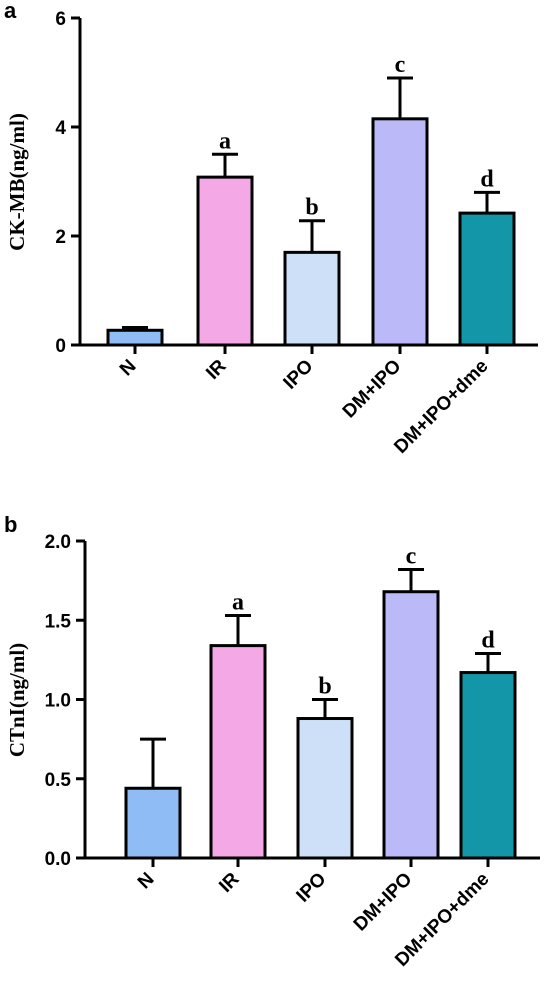 The image size is (554, 1001). I want to click on y-tick-label-a: 2, so click(60, 237).